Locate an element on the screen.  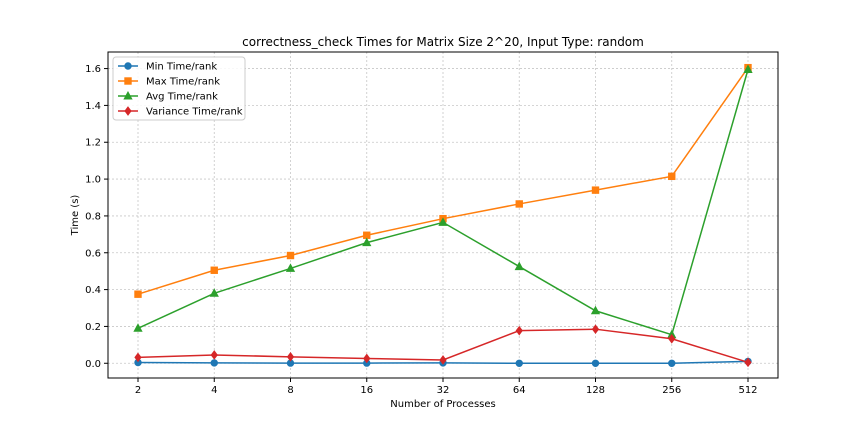
y-tick-label: 0.0 is located at coordinates (93, 364).